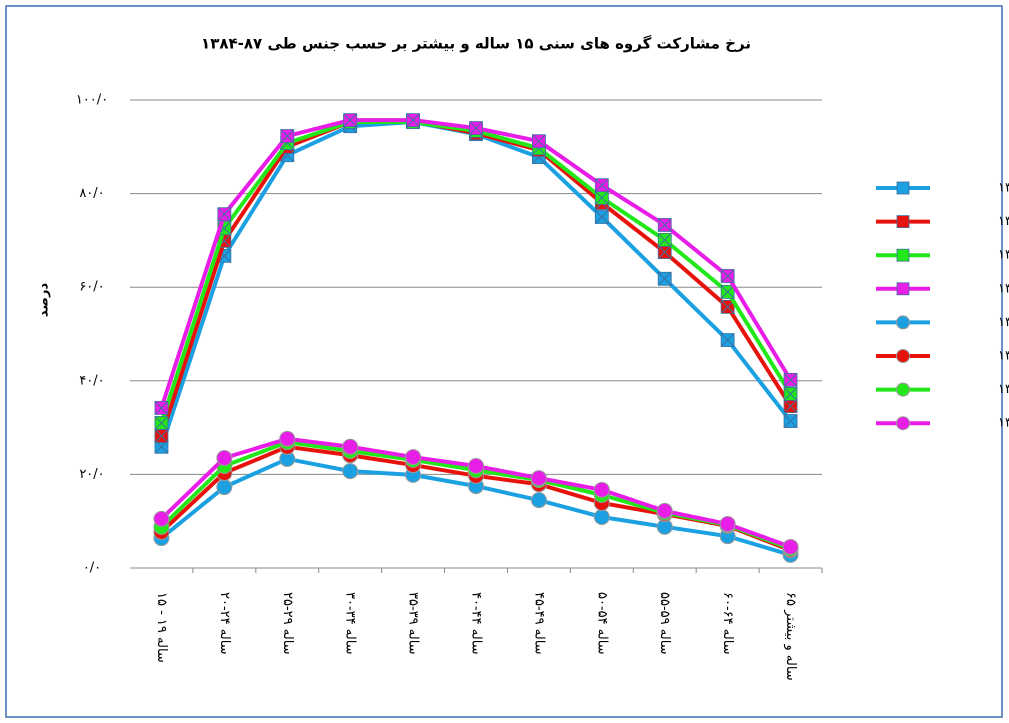 The width and height of the screenshot is (1009, 723). What do you see at coordinates (1003, 423) in the screenshot?
I see `legend-label: زن ۱۳۸۴` at bounding box center [1003, 423].